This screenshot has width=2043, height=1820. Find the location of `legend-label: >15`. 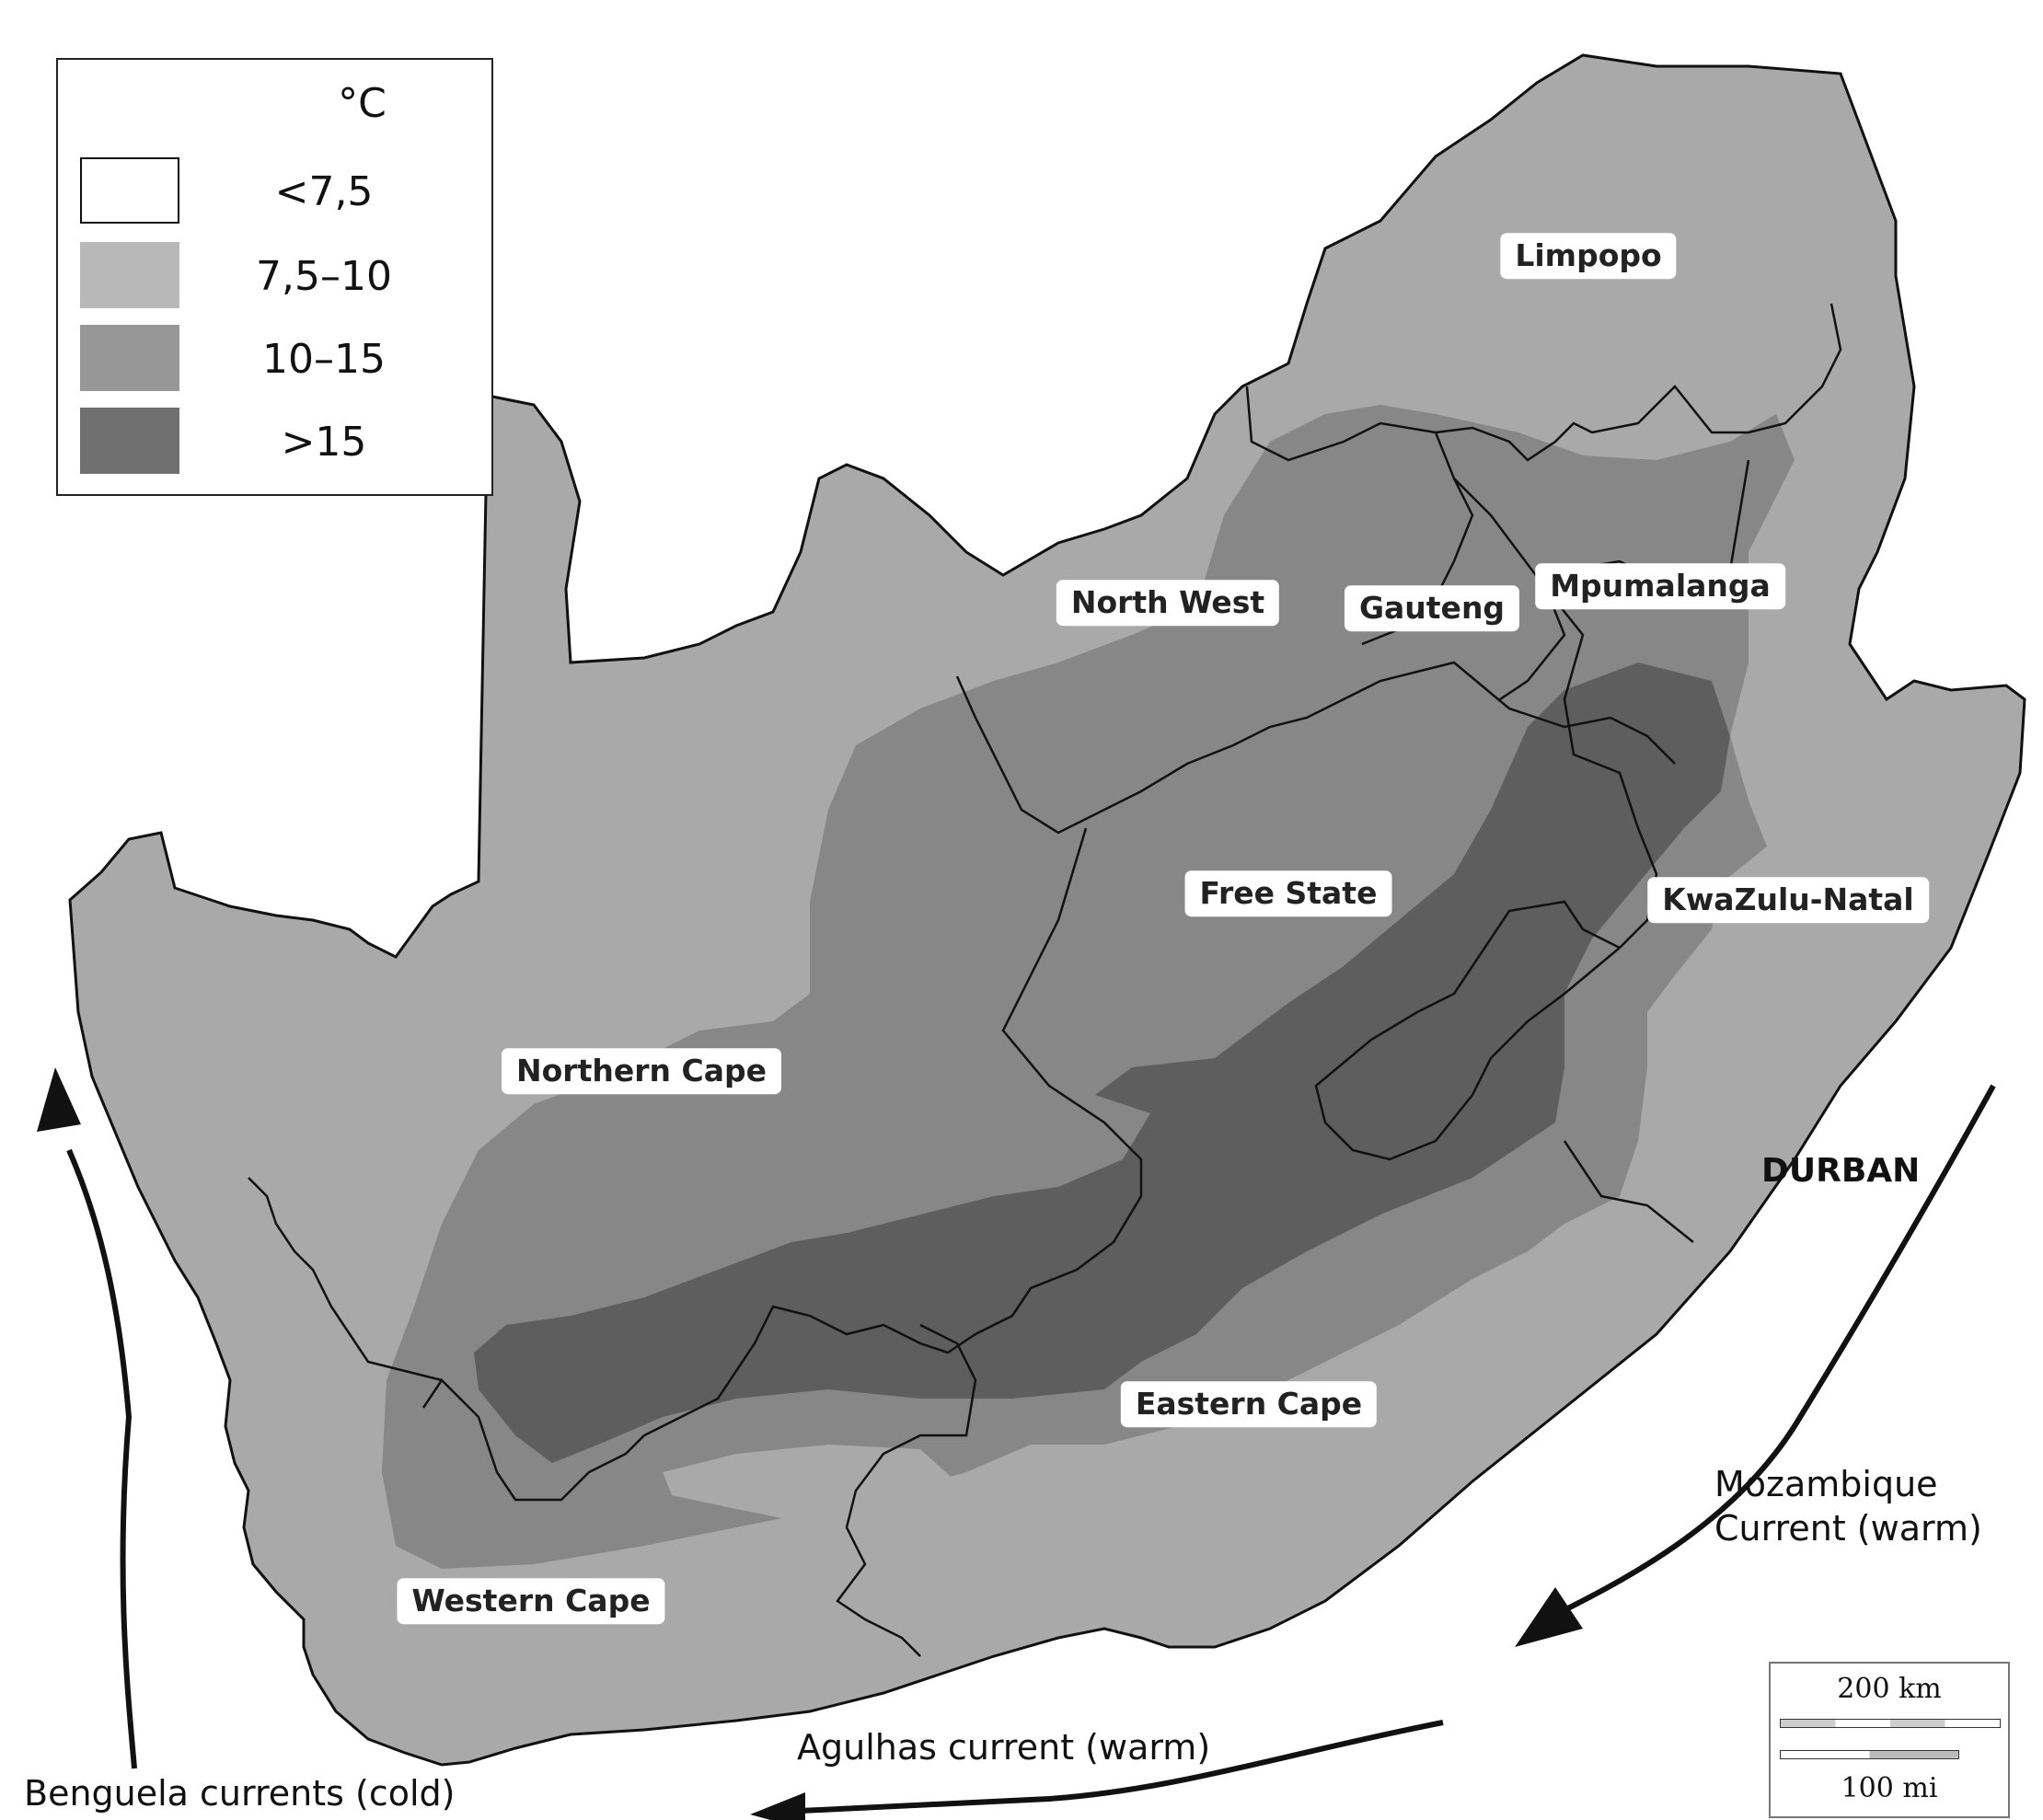

legend-label: >15 is located at coordinates (324, 442).